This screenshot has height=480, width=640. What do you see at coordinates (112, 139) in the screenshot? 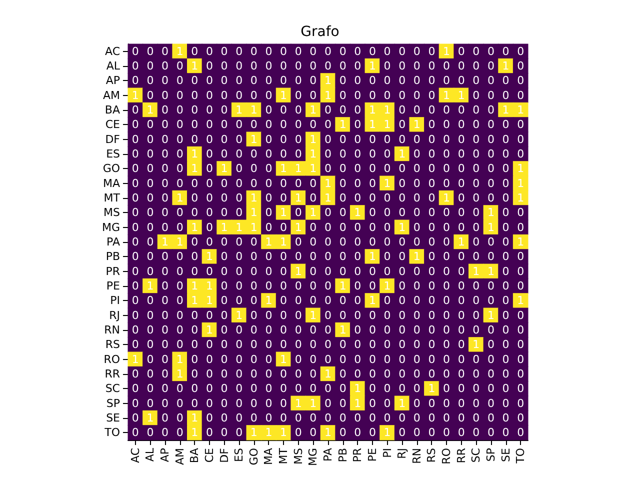
I see `y-tick-label: DF` at bounding box center [112, 139].